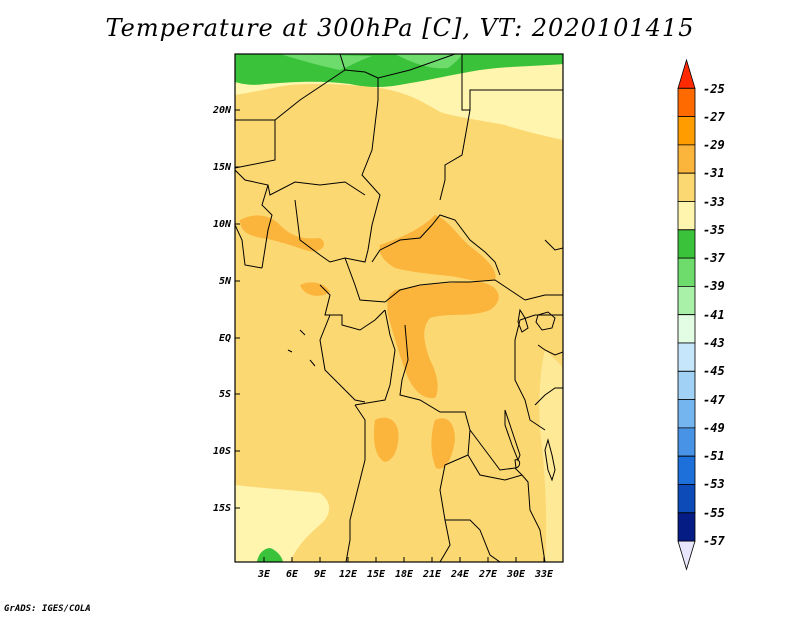  Describe the element at coordinates (222, 167) in the screenshot. I see `lat-tick-label: 15N` at that location.